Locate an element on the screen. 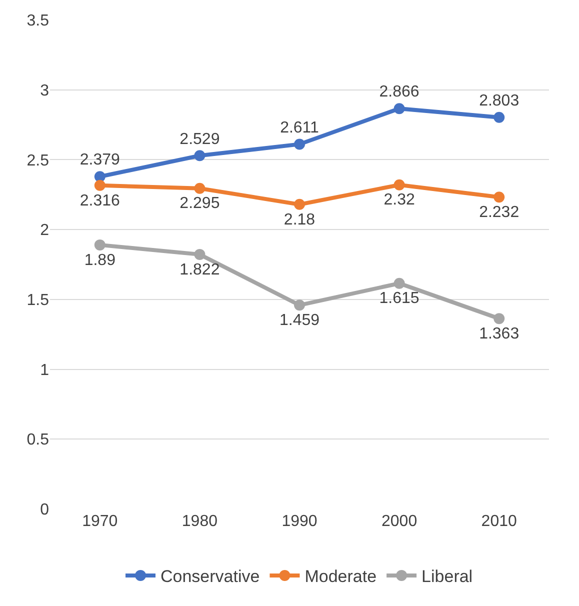 Image resolution: width=579 pixels, height=606 pixels. data-label: 2.316 is located at coordinates (100, 201).